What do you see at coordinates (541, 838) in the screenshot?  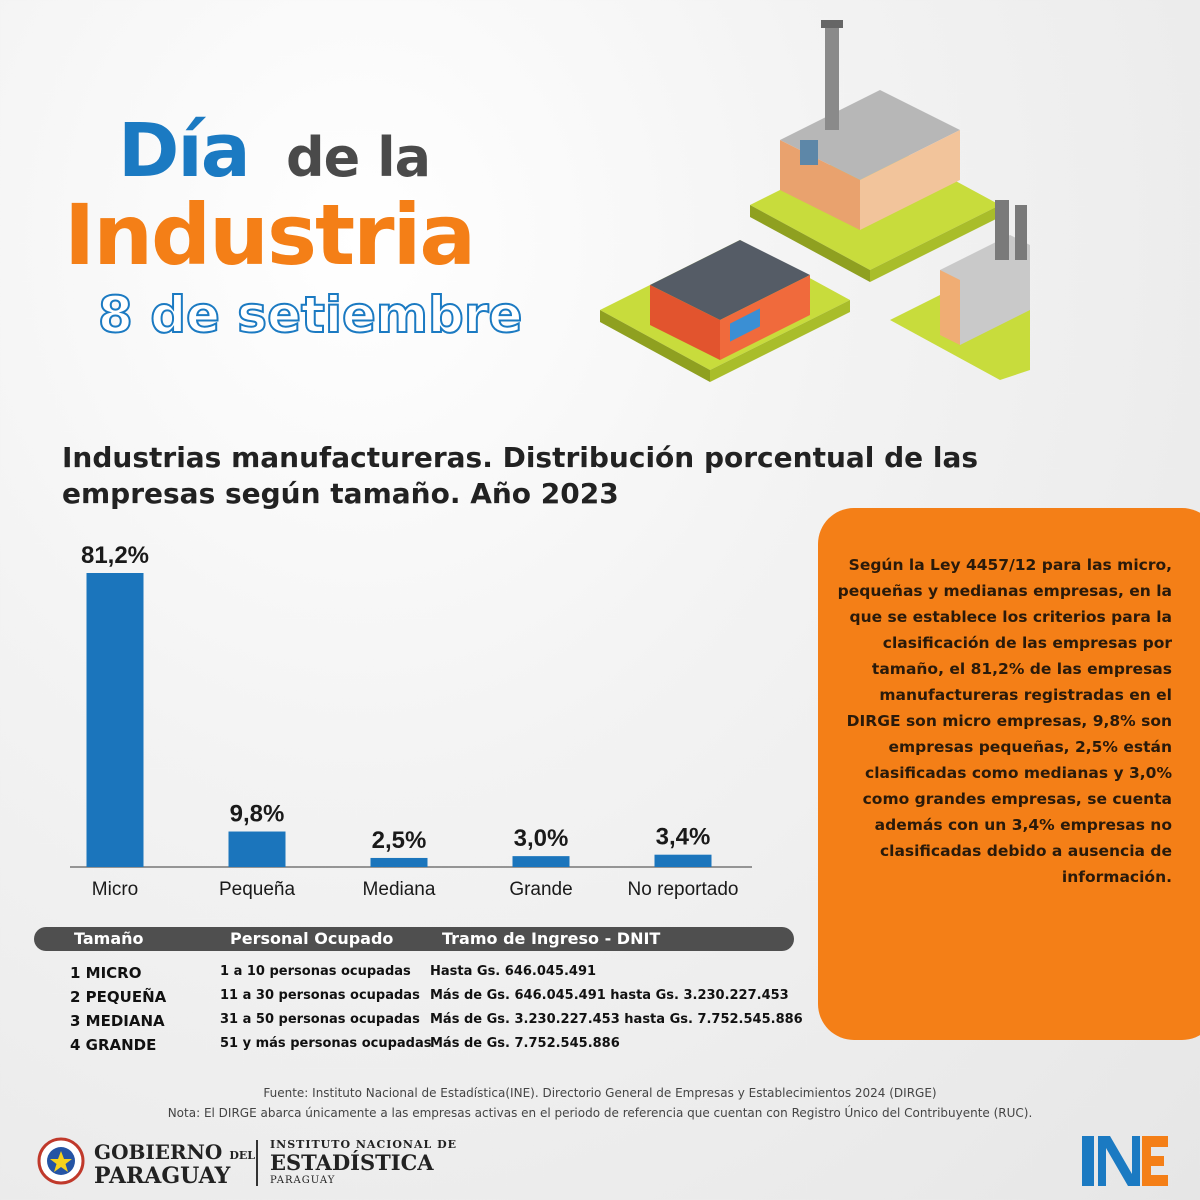 I see `data-label: 3,0%` at bounding box center [541, 838].